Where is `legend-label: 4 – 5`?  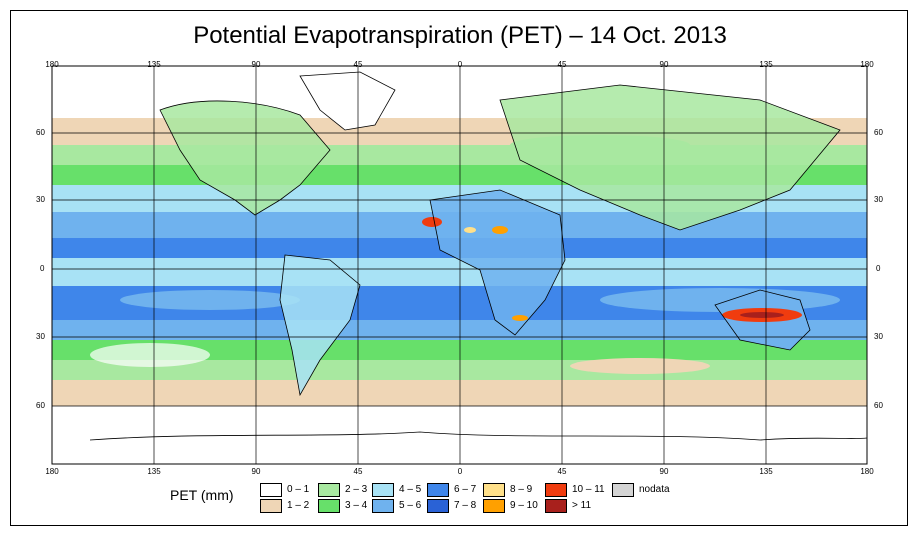 legend-label: 4 – 5 is located at coordinates (410, 489).